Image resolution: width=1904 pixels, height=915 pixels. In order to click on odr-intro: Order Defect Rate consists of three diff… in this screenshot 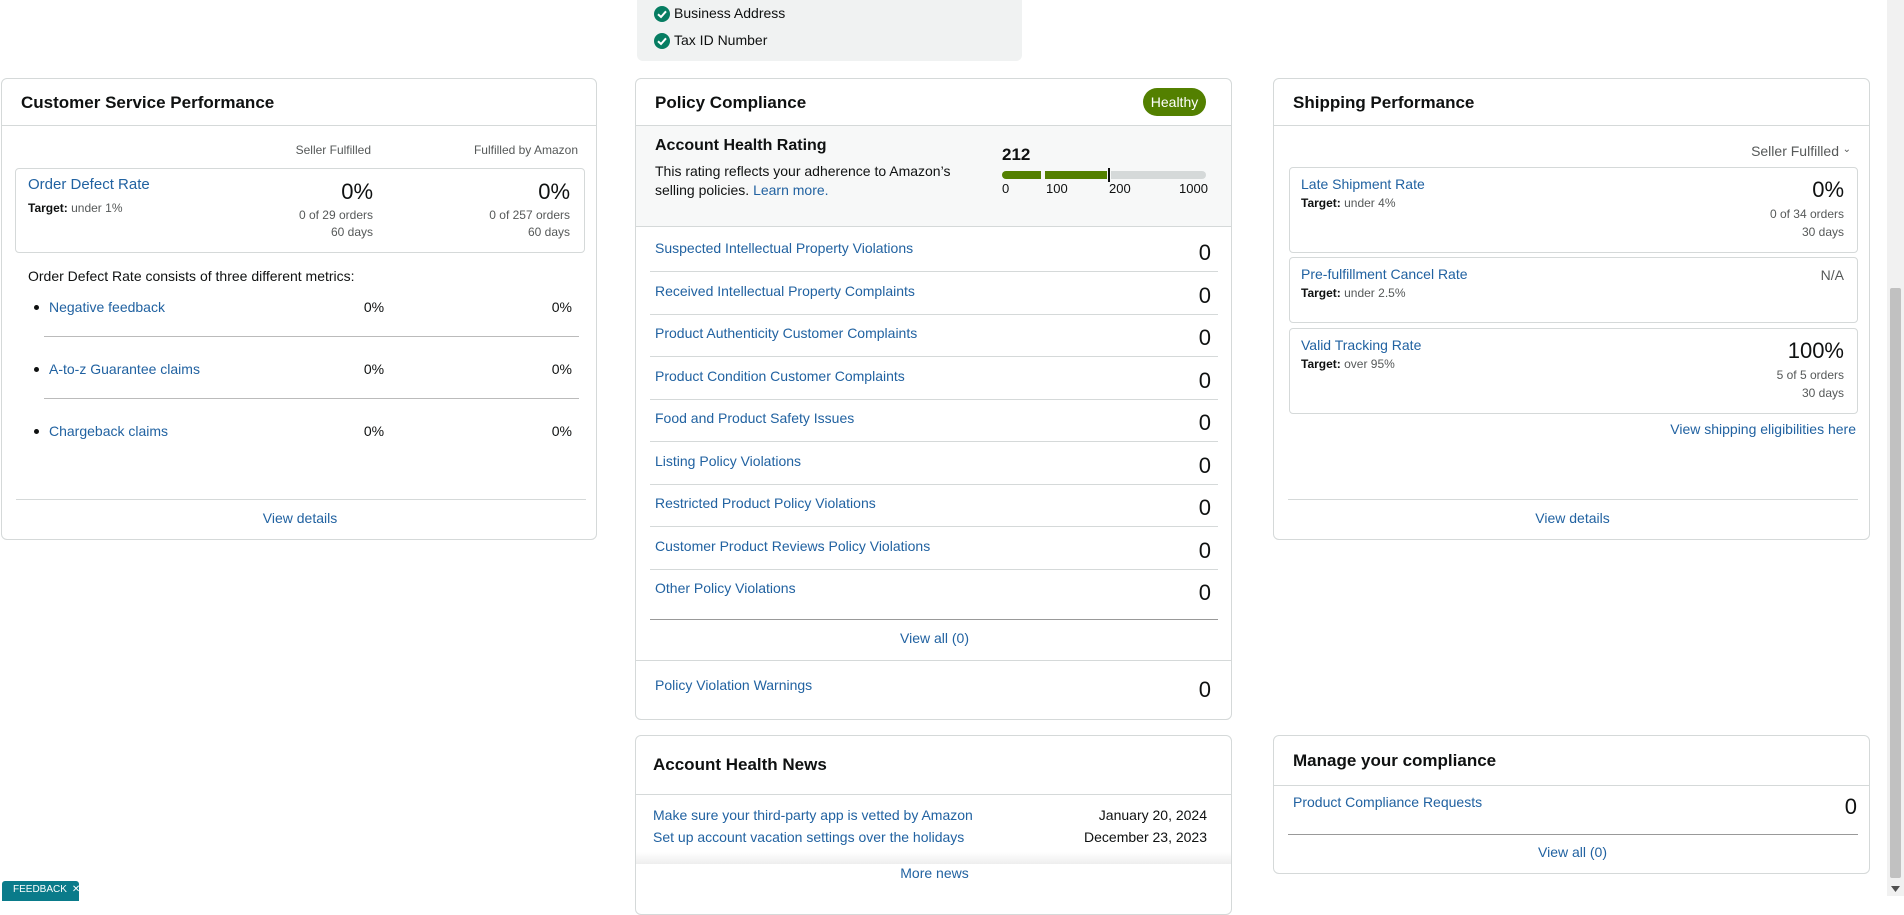, I will do `click(191, 276)`.